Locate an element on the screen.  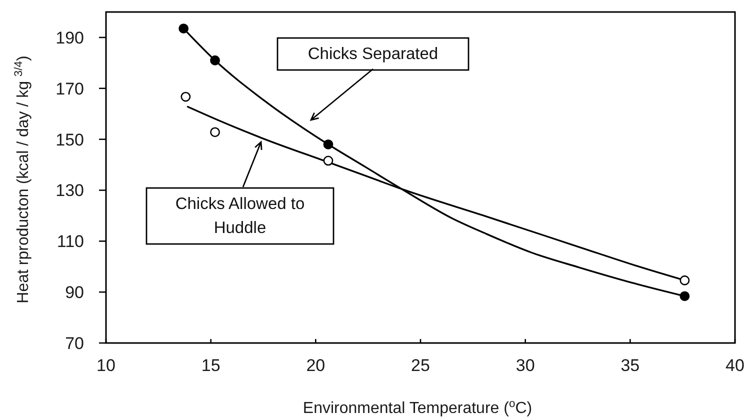
x-tick-label: 10 is located at coordinates (106, 365).